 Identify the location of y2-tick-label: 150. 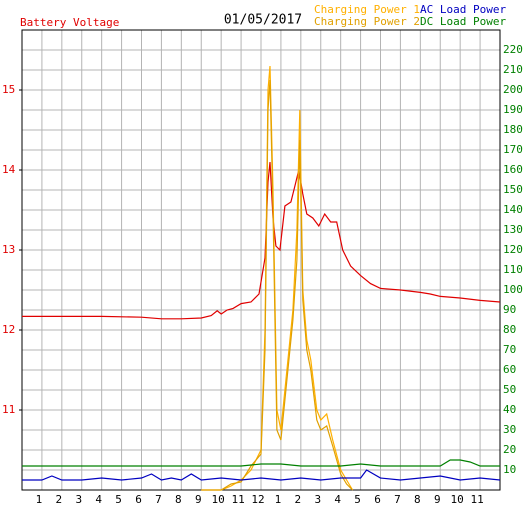
(513, 189).